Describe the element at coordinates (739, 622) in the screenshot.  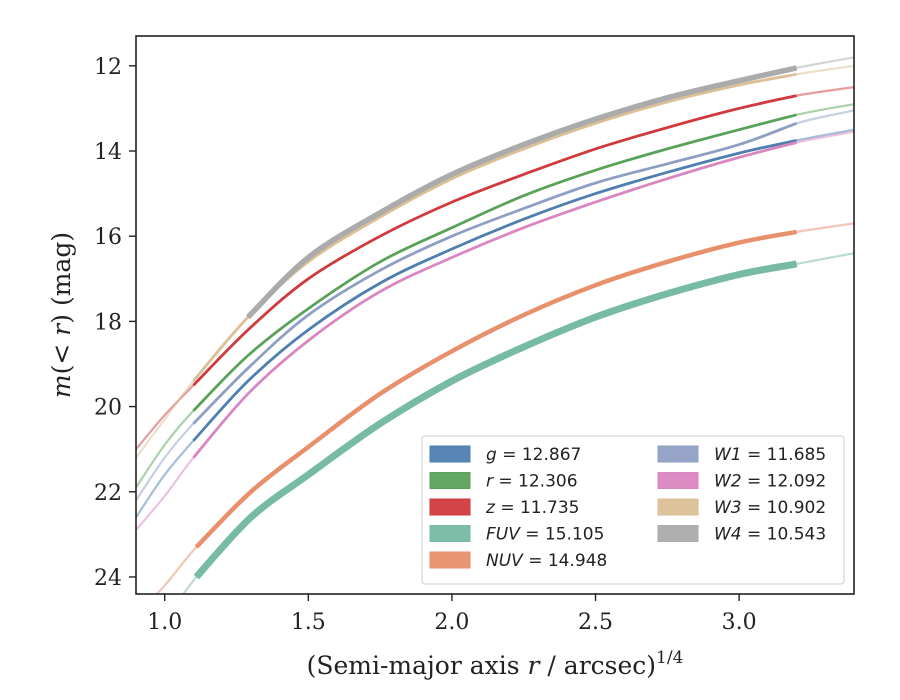
I see `x-tick-label: 3.0` at that location.